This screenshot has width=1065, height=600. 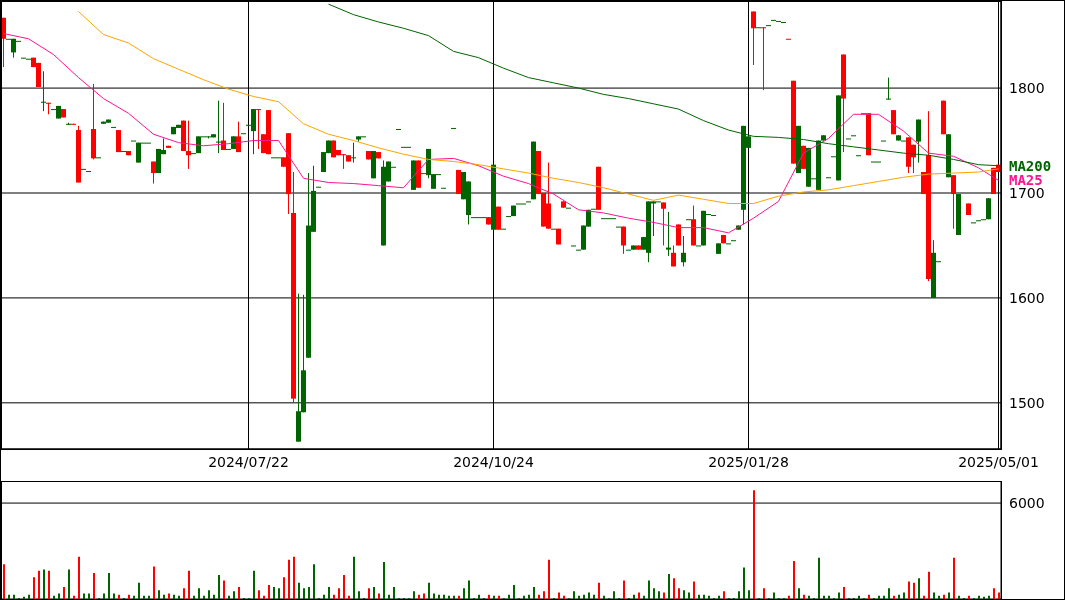 What do you see at coordinates (998, 461) in the screenshot?
I see `x-tick-label: 2025/05/01` at bounding box center [998, 461].